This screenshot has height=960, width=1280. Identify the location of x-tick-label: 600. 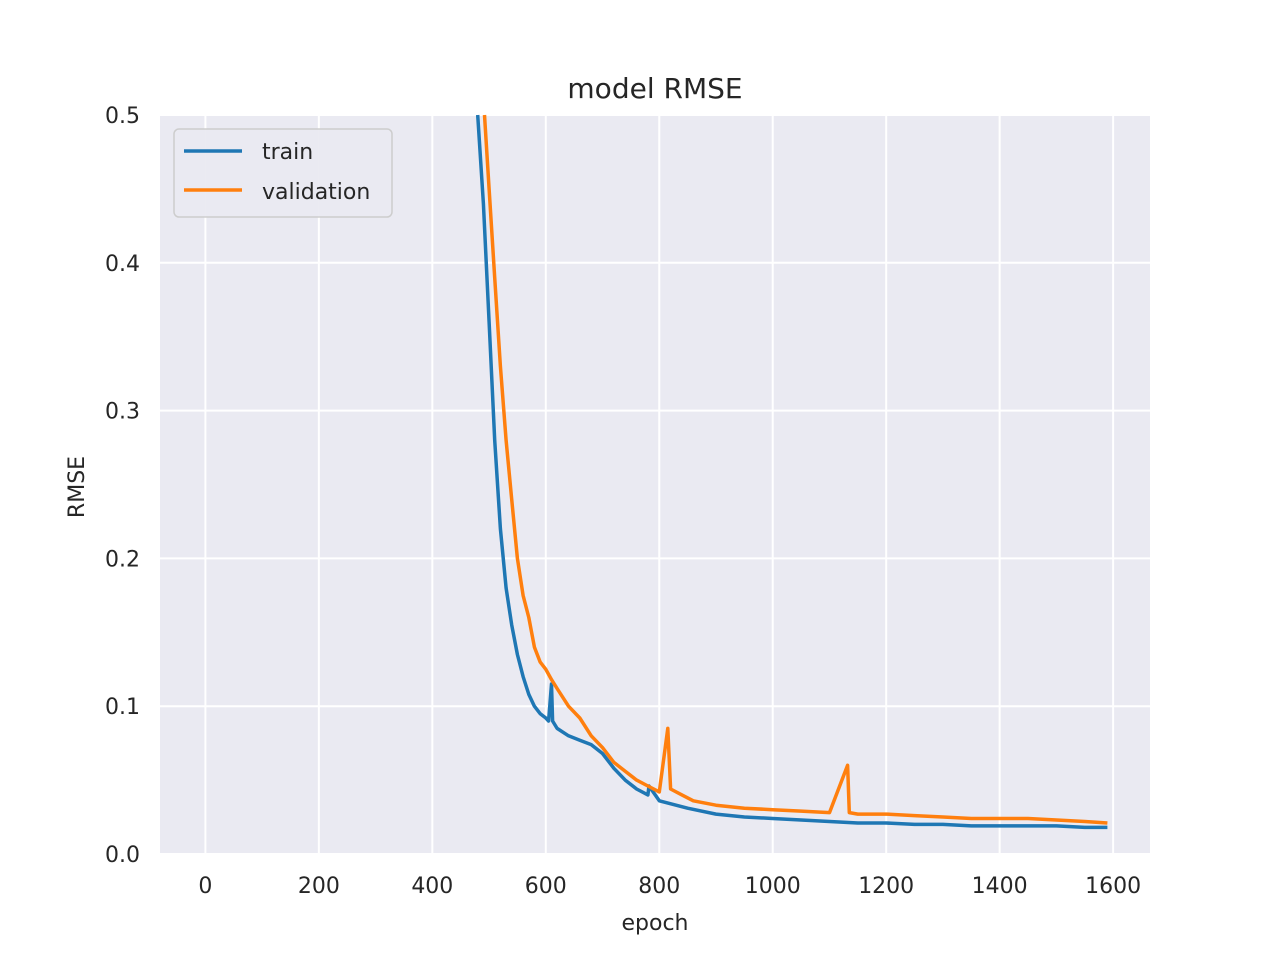
(546, 886).